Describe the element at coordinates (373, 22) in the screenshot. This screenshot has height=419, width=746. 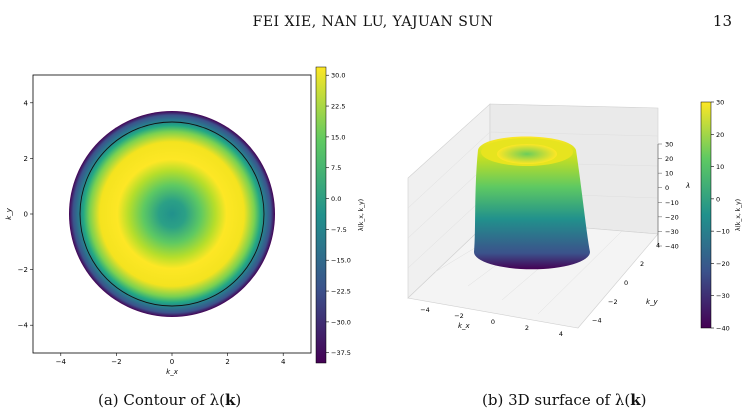
I see `running-title: FEI XIE, NAN LU, YAJUAN SUN` at that location.